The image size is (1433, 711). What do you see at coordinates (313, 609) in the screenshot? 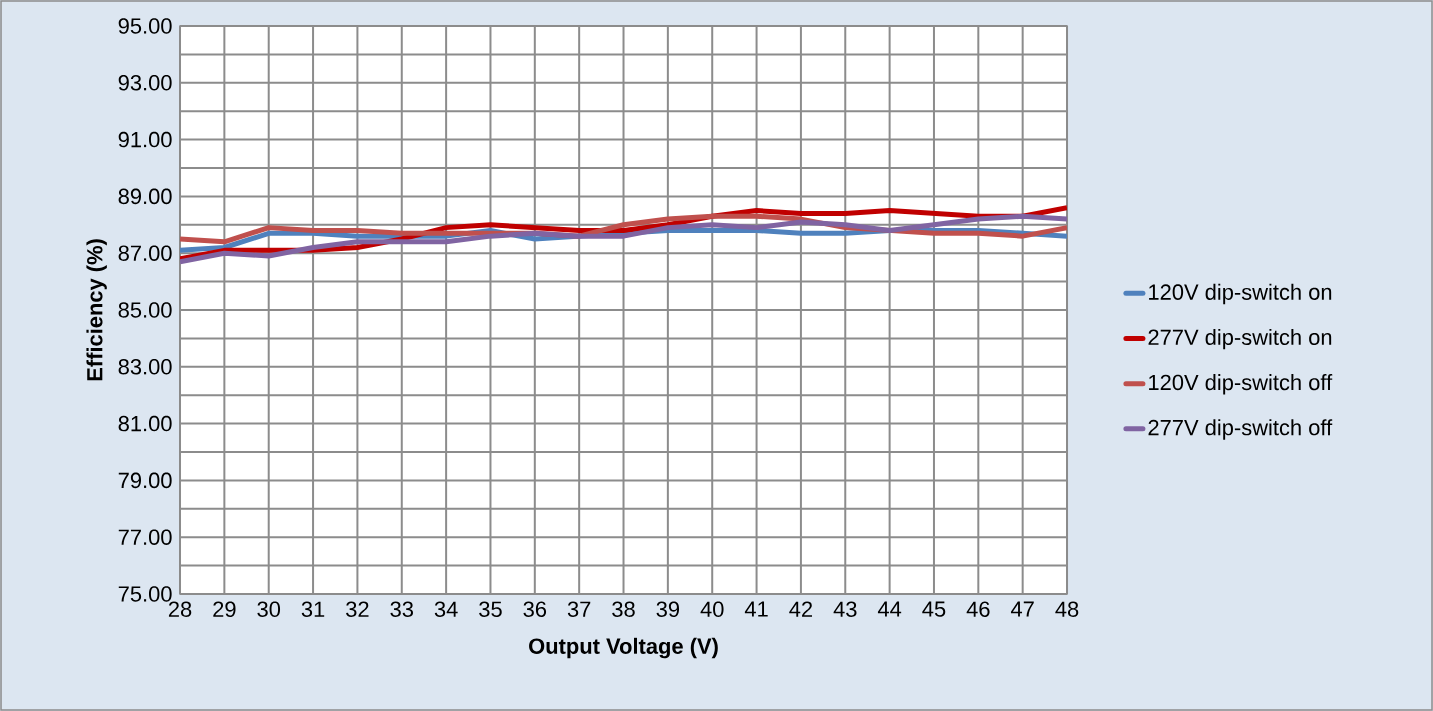
I see `x-tick-label: 31` at bounding box center [313, 609].